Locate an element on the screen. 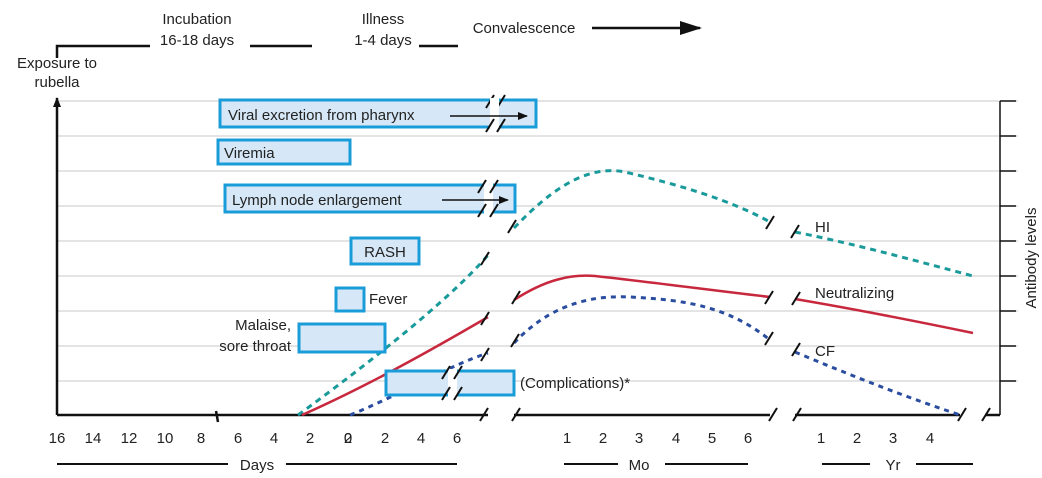  tick-label: 5 is located at coordinates (712, 438).